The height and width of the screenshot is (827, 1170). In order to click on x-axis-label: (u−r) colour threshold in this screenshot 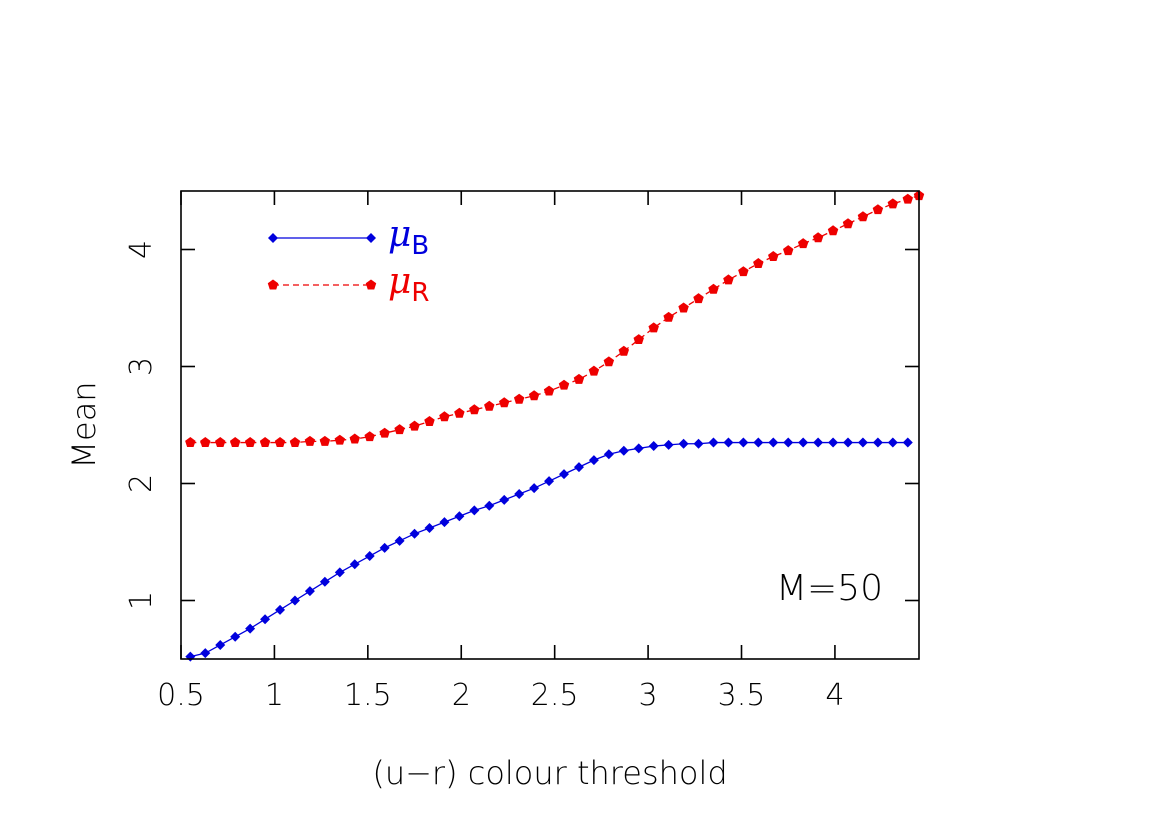, I will do `click(549, 773)`.